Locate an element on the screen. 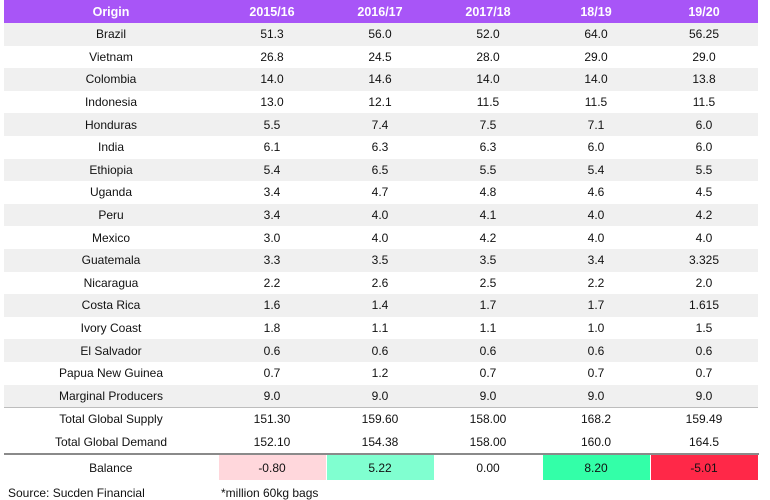  value-cell: 6.5 is located at coordinates (380, 170).